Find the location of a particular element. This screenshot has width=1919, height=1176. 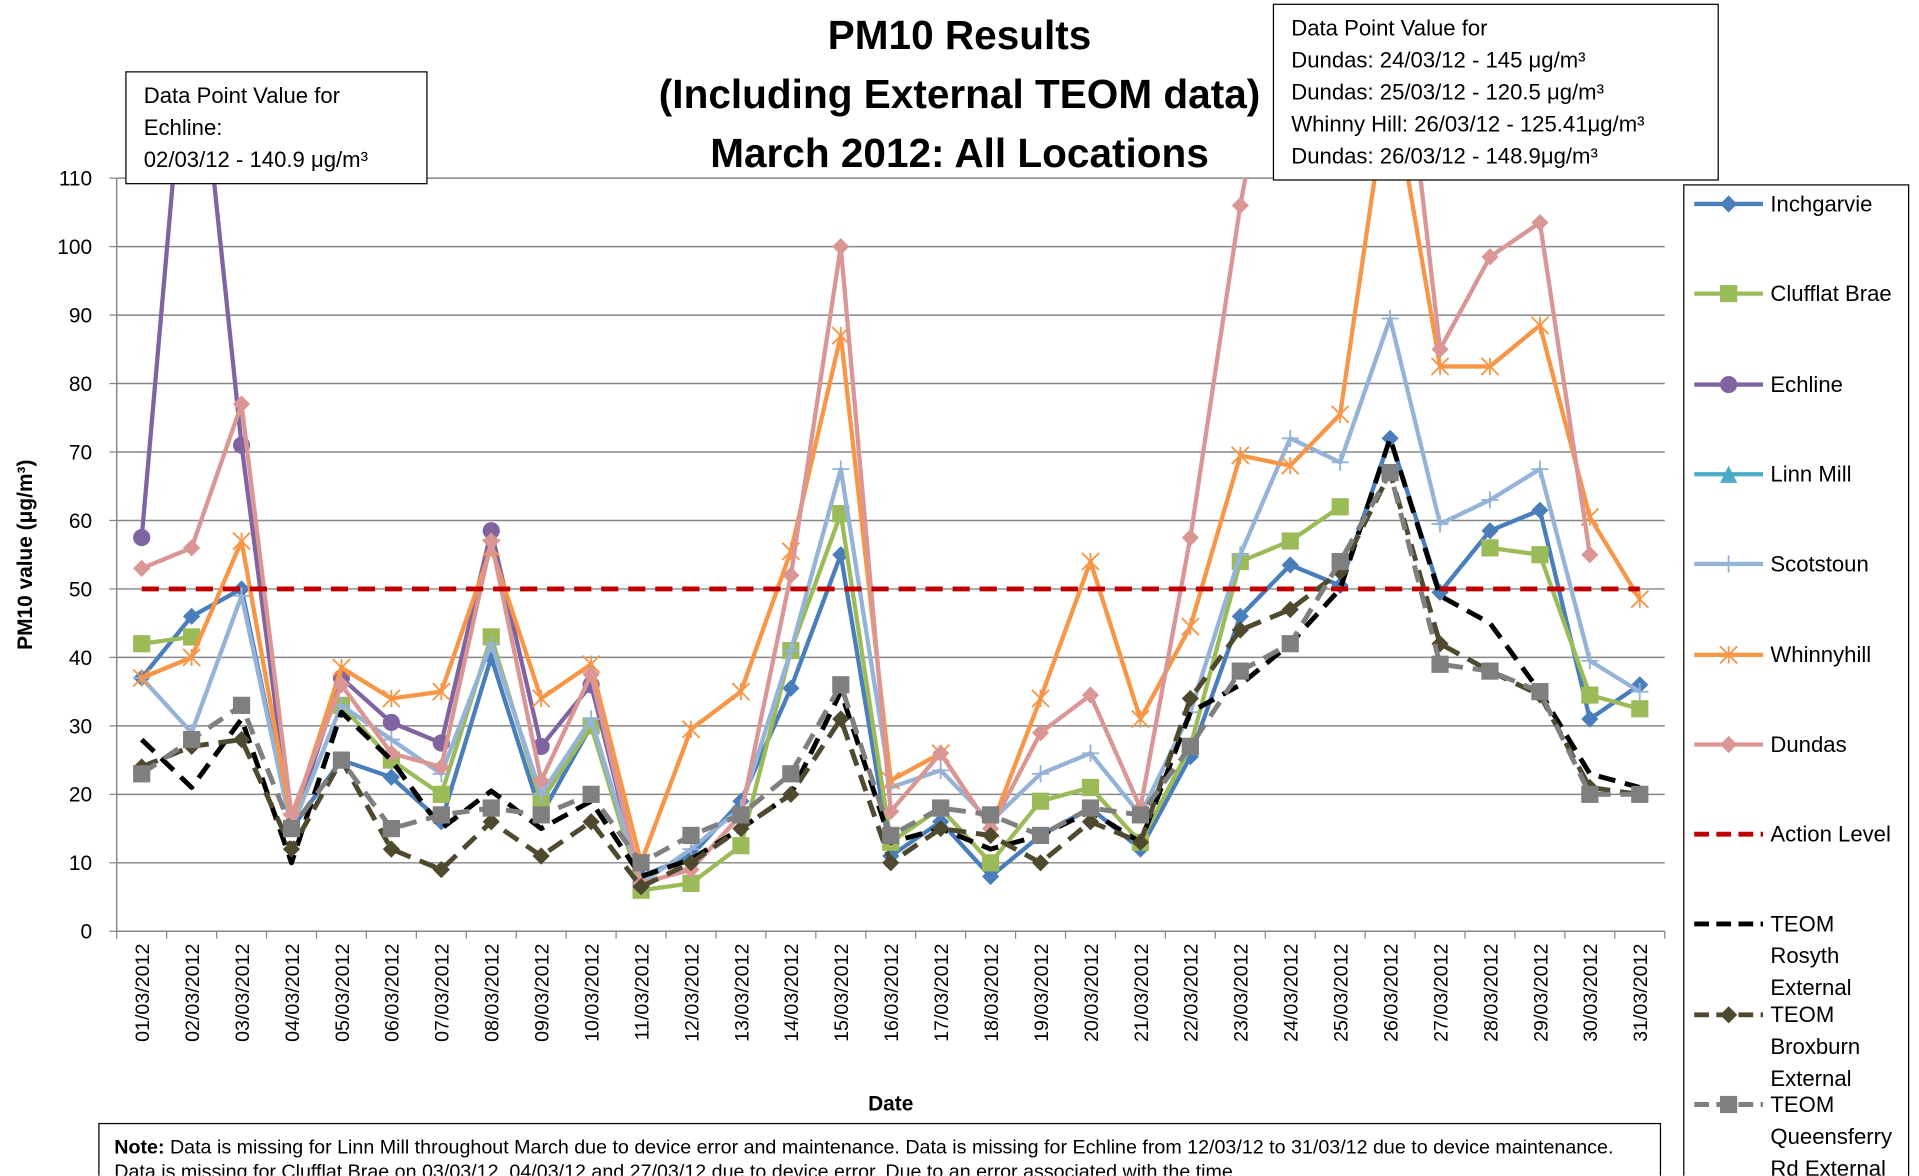

legend-label: Inchgarvie is located at coordinates (1821, 204).